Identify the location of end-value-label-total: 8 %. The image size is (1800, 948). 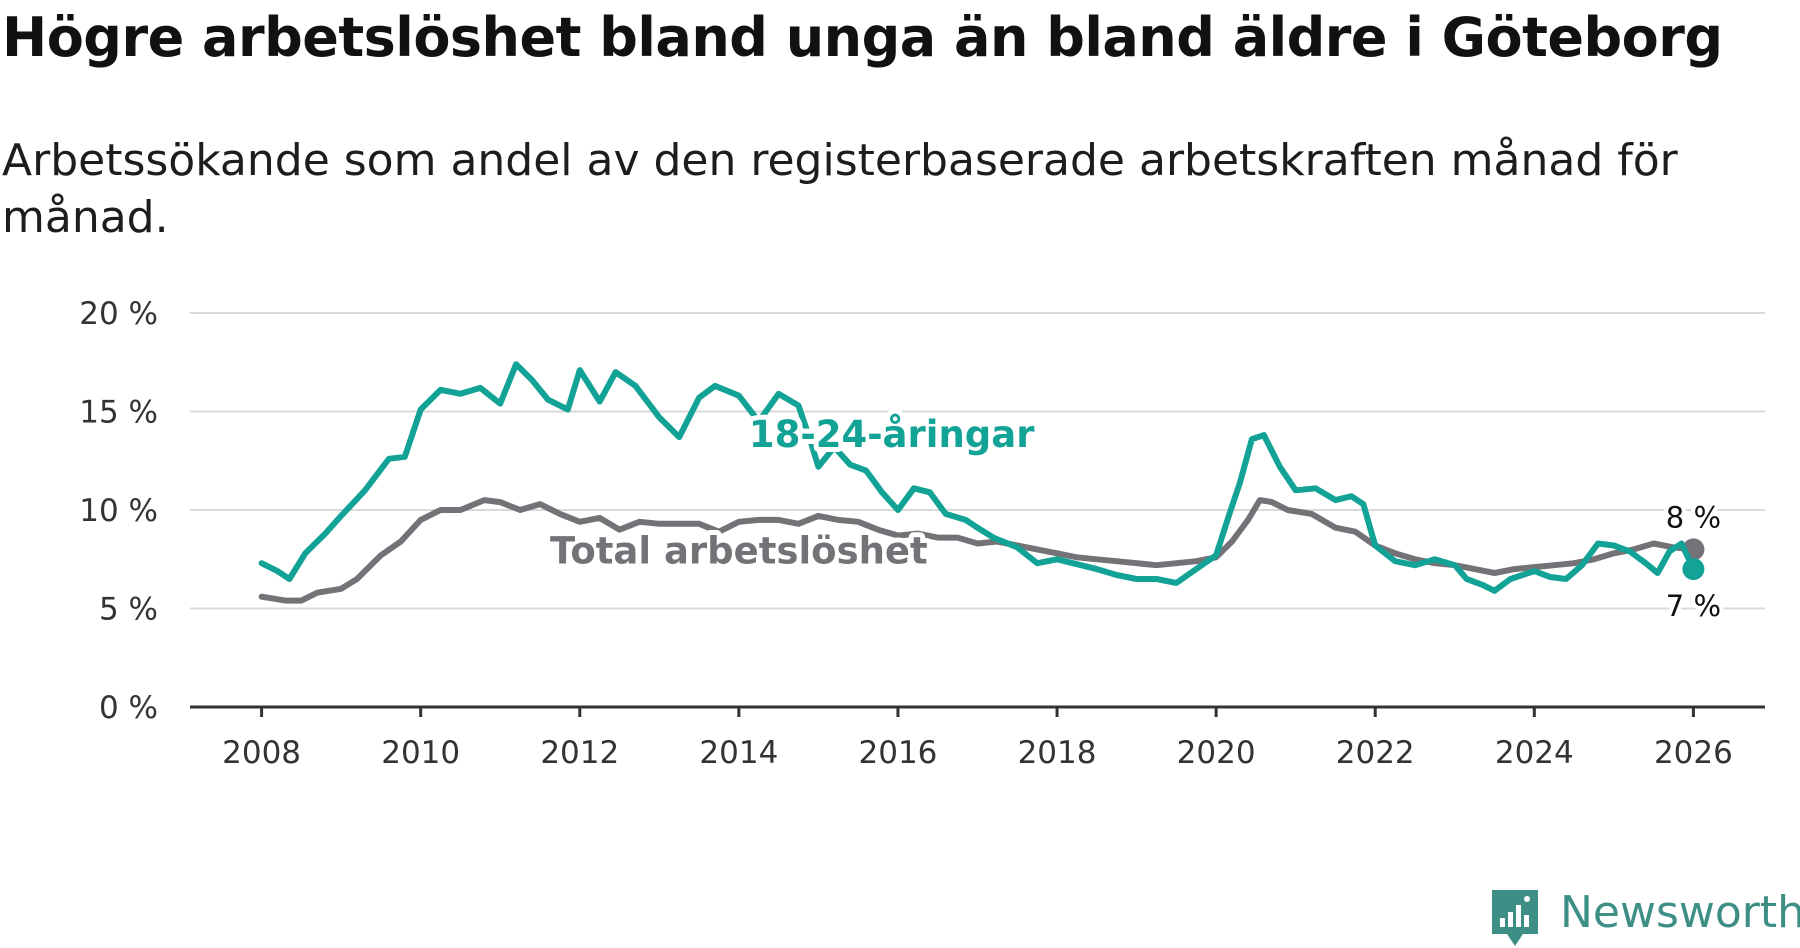
(1693, 517).